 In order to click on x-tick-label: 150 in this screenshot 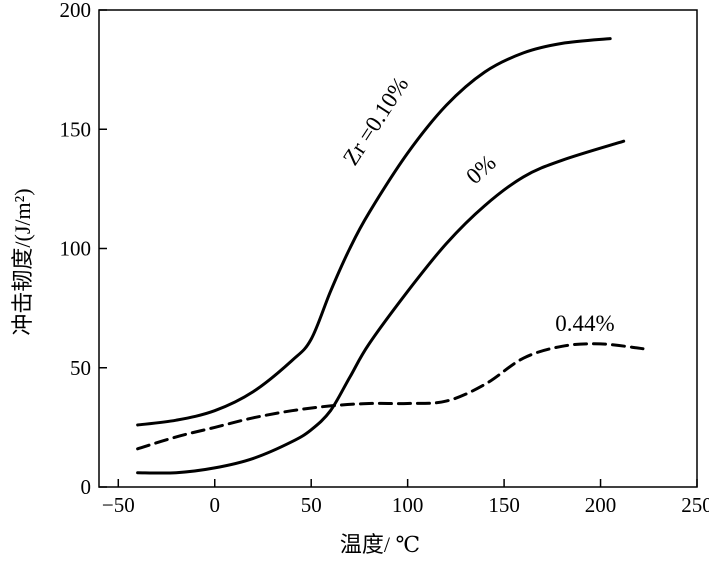, I will do `click(504, 505)`.